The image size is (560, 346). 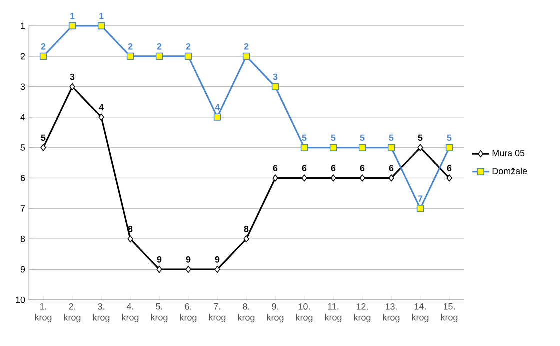 What do you see at coordinates (246, 229) in the screenshot?
I see `data-label: 8` at bounding box center [246, 229].